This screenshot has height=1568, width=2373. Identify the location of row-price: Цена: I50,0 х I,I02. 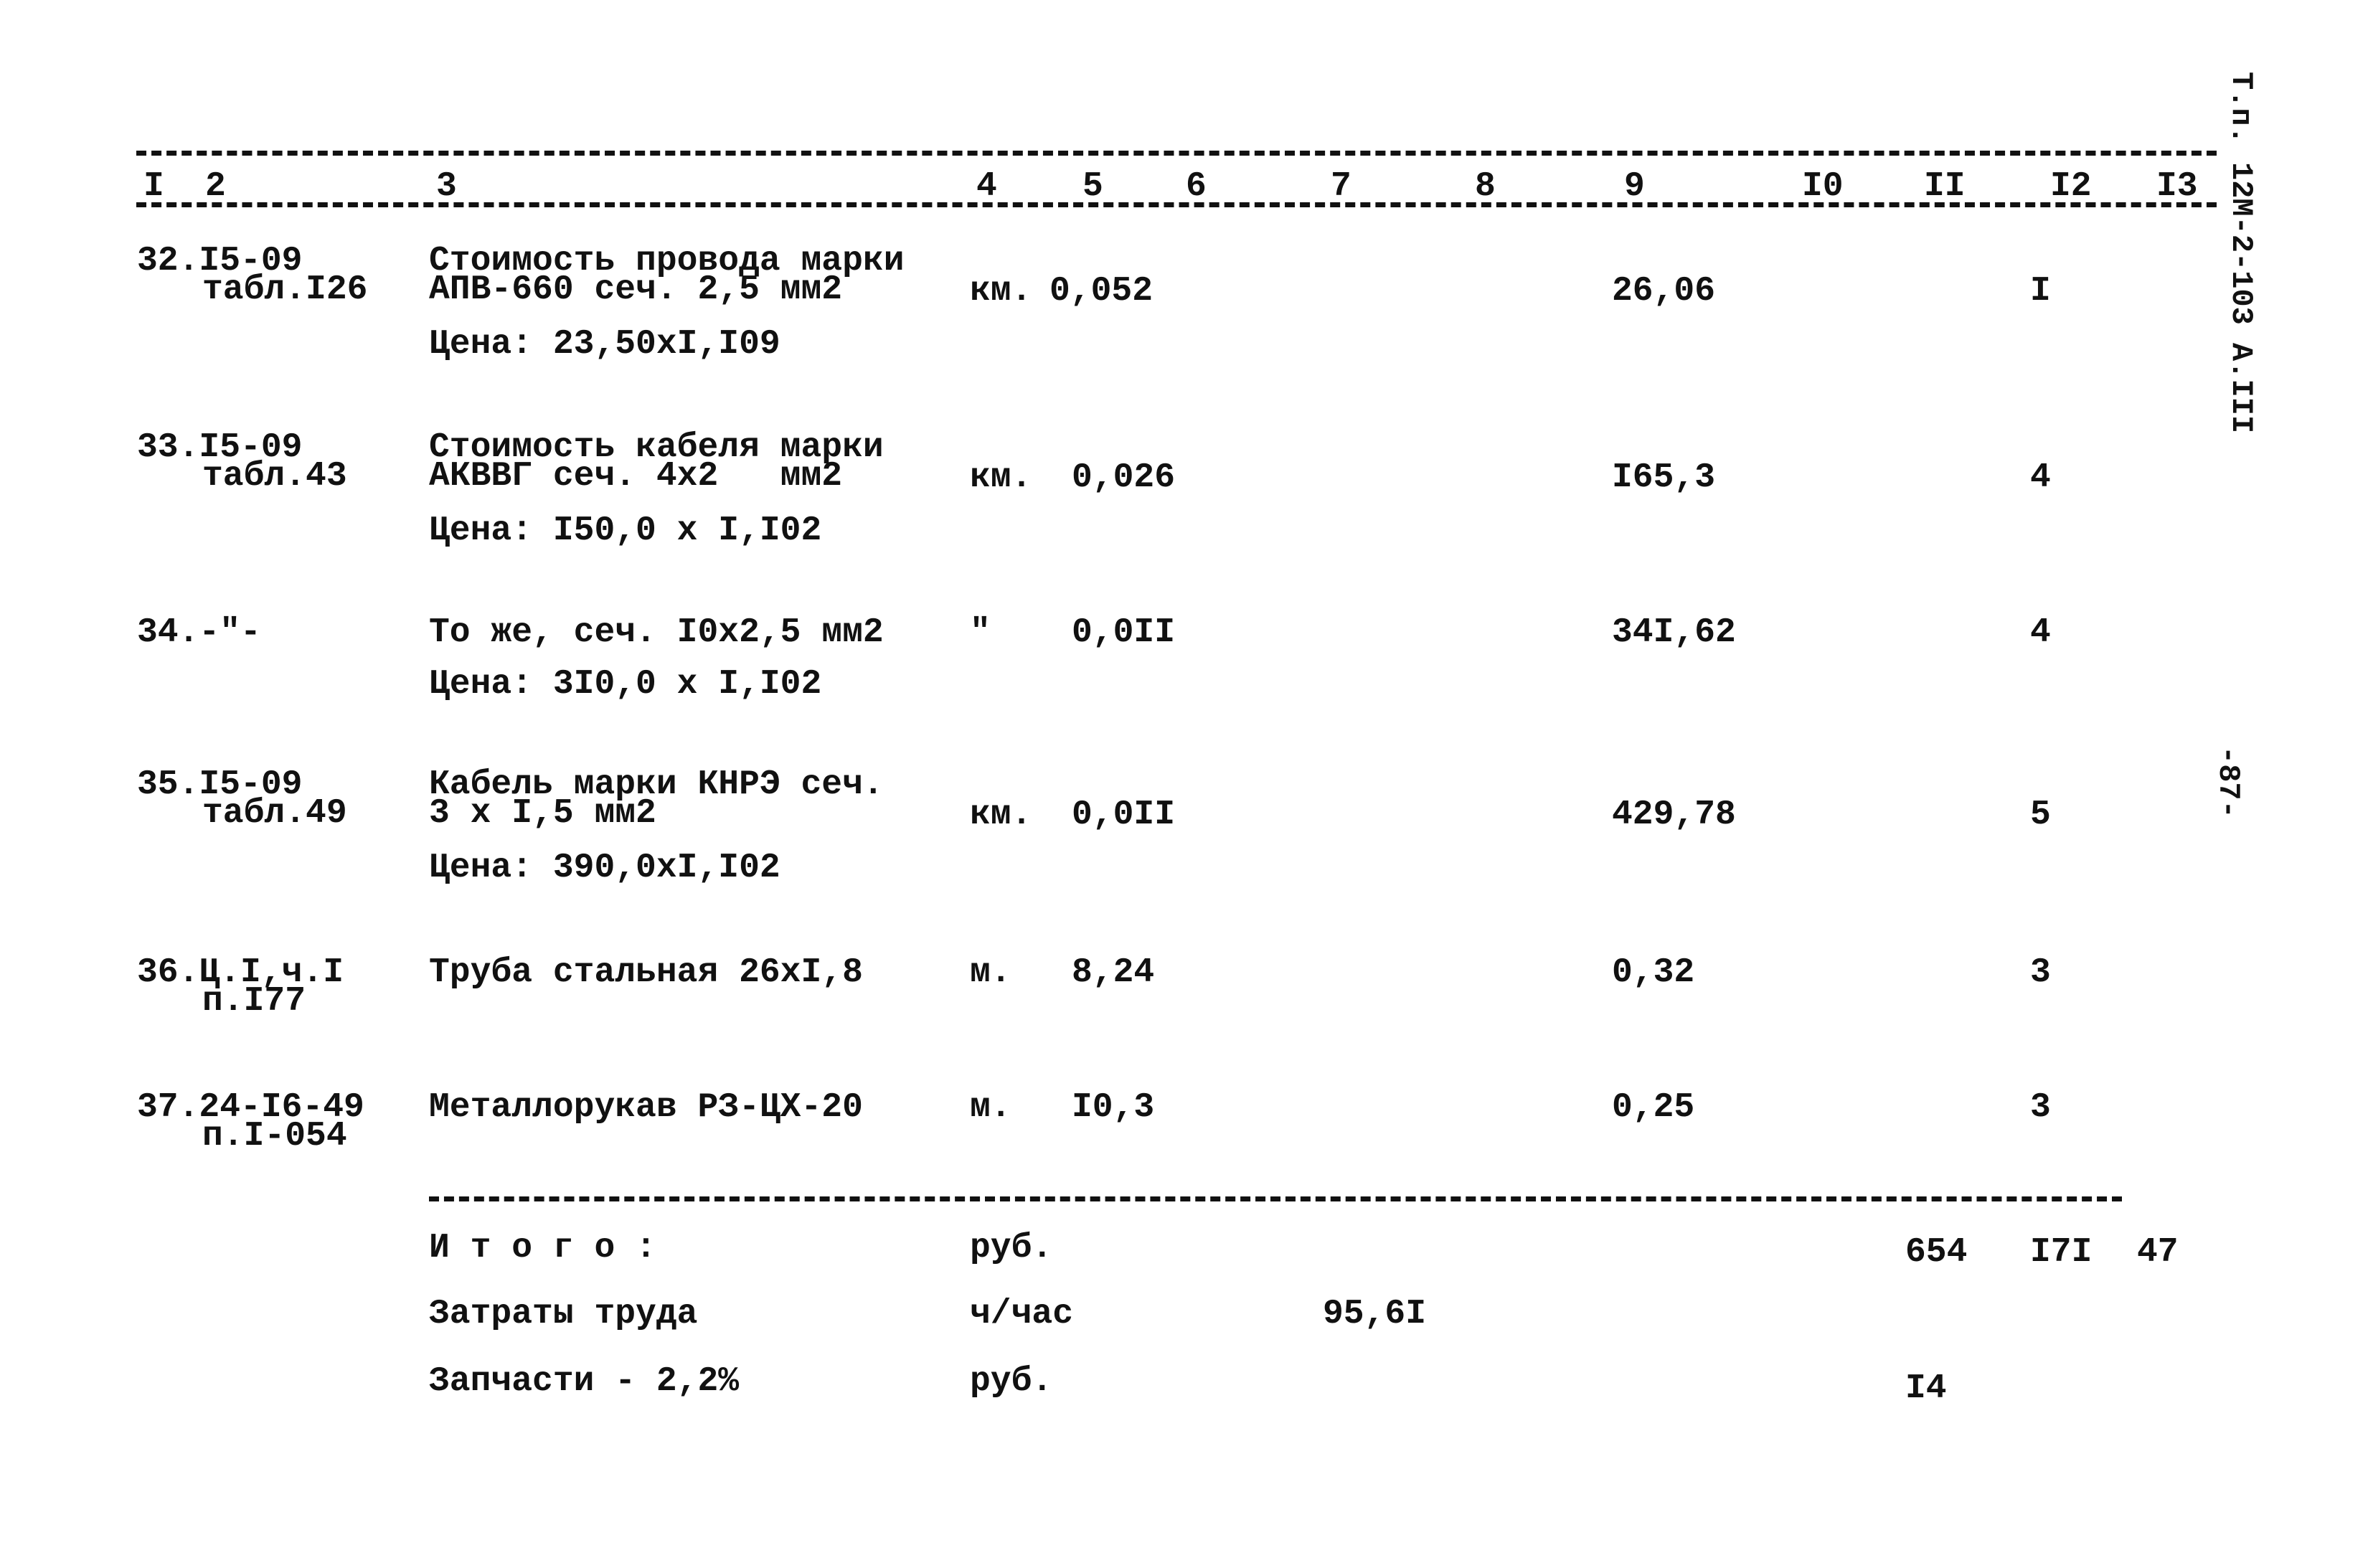
(626, 530).